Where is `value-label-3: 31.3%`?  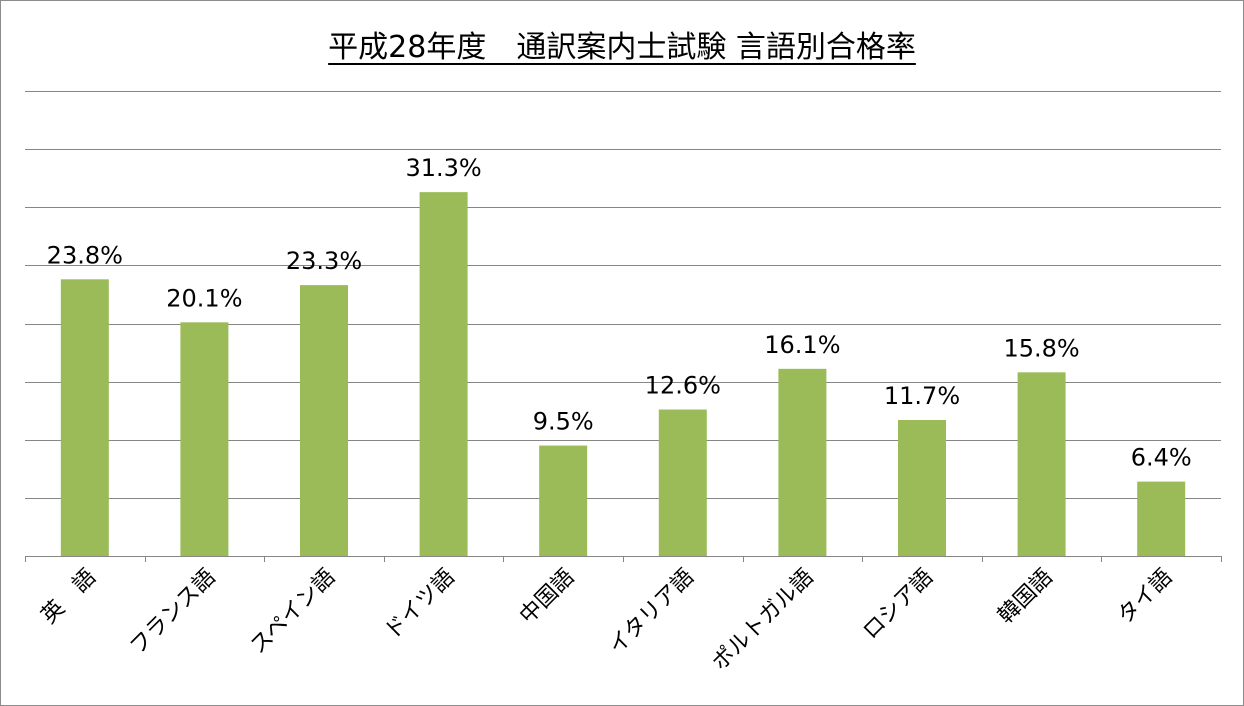
value-label-3: 31.3% is located at coordinates (443, 168).